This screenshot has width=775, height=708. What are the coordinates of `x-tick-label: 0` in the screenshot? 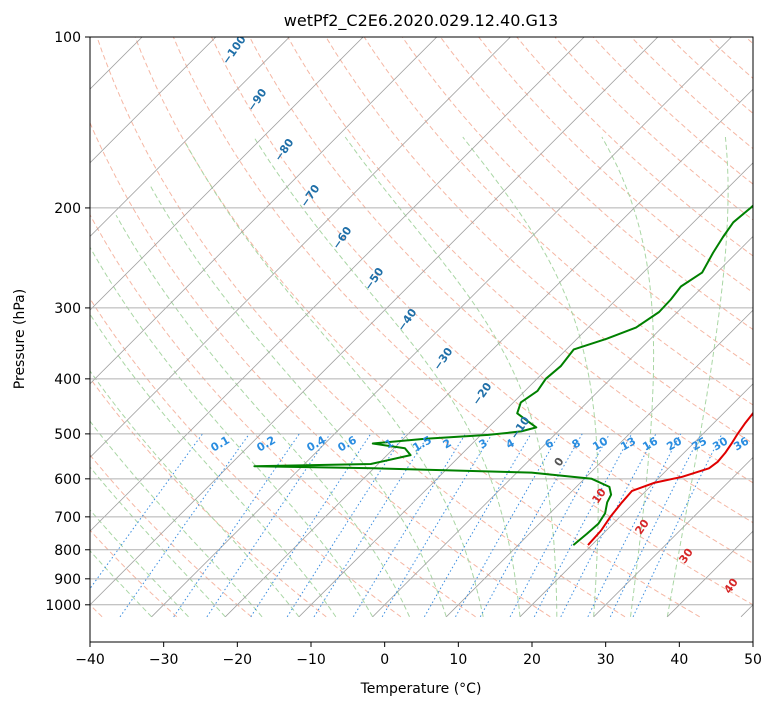 It's located at (384, 660).